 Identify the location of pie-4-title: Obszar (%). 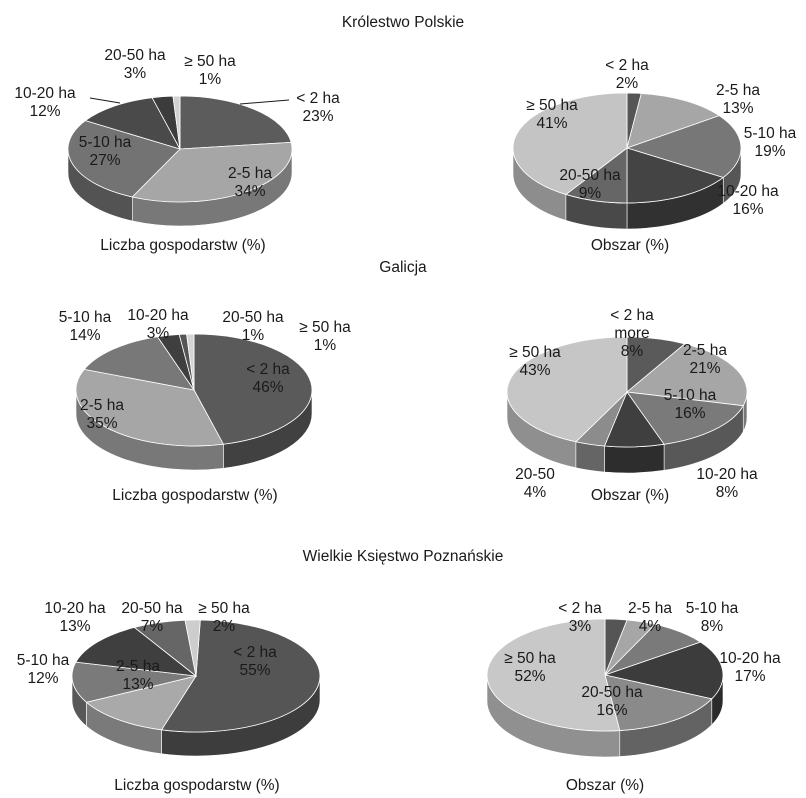
(630, 495).